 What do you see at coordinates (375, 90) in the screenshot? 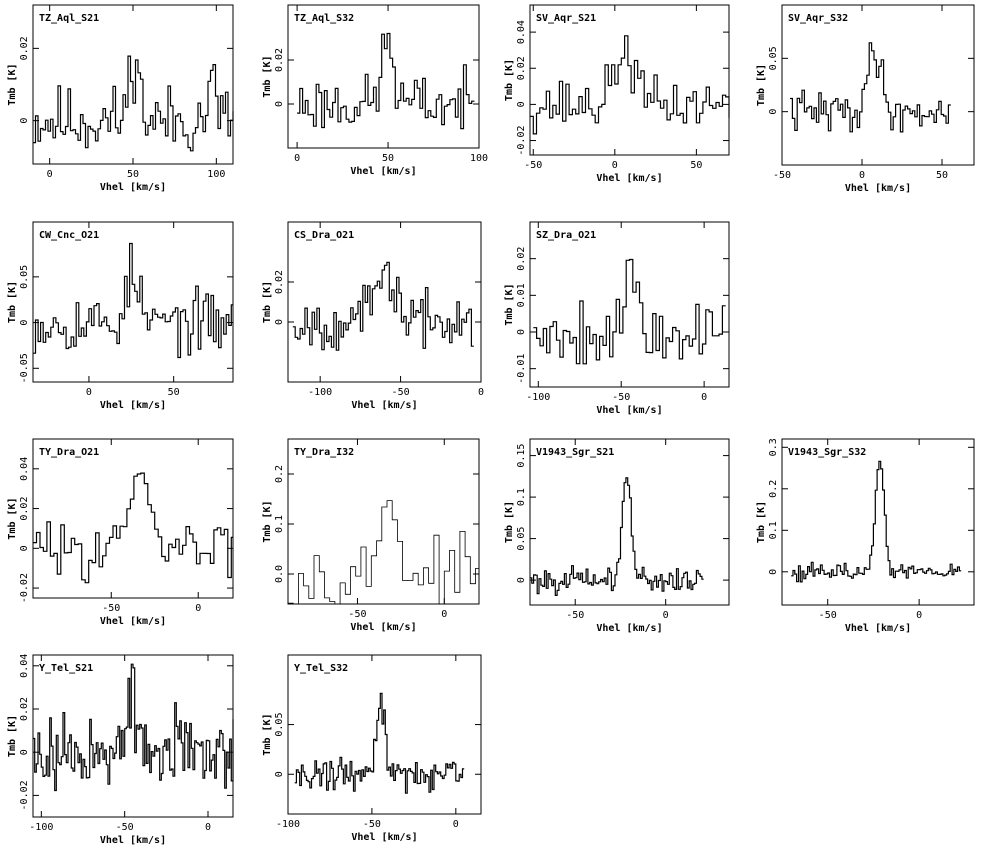
I see `spectrum-panel: 0 50 100 0 0.02 Vhel [km/s] Tmb [K] TZ_Aql_S32` at bounding box center [375, 90].